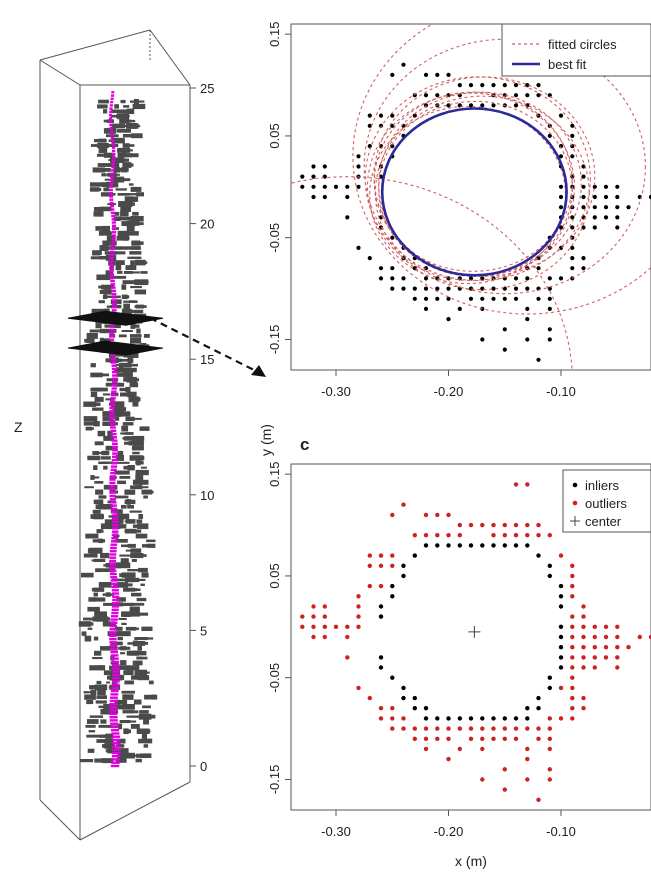  I want to click on x-axis-label: x (m), so click(471, 861).